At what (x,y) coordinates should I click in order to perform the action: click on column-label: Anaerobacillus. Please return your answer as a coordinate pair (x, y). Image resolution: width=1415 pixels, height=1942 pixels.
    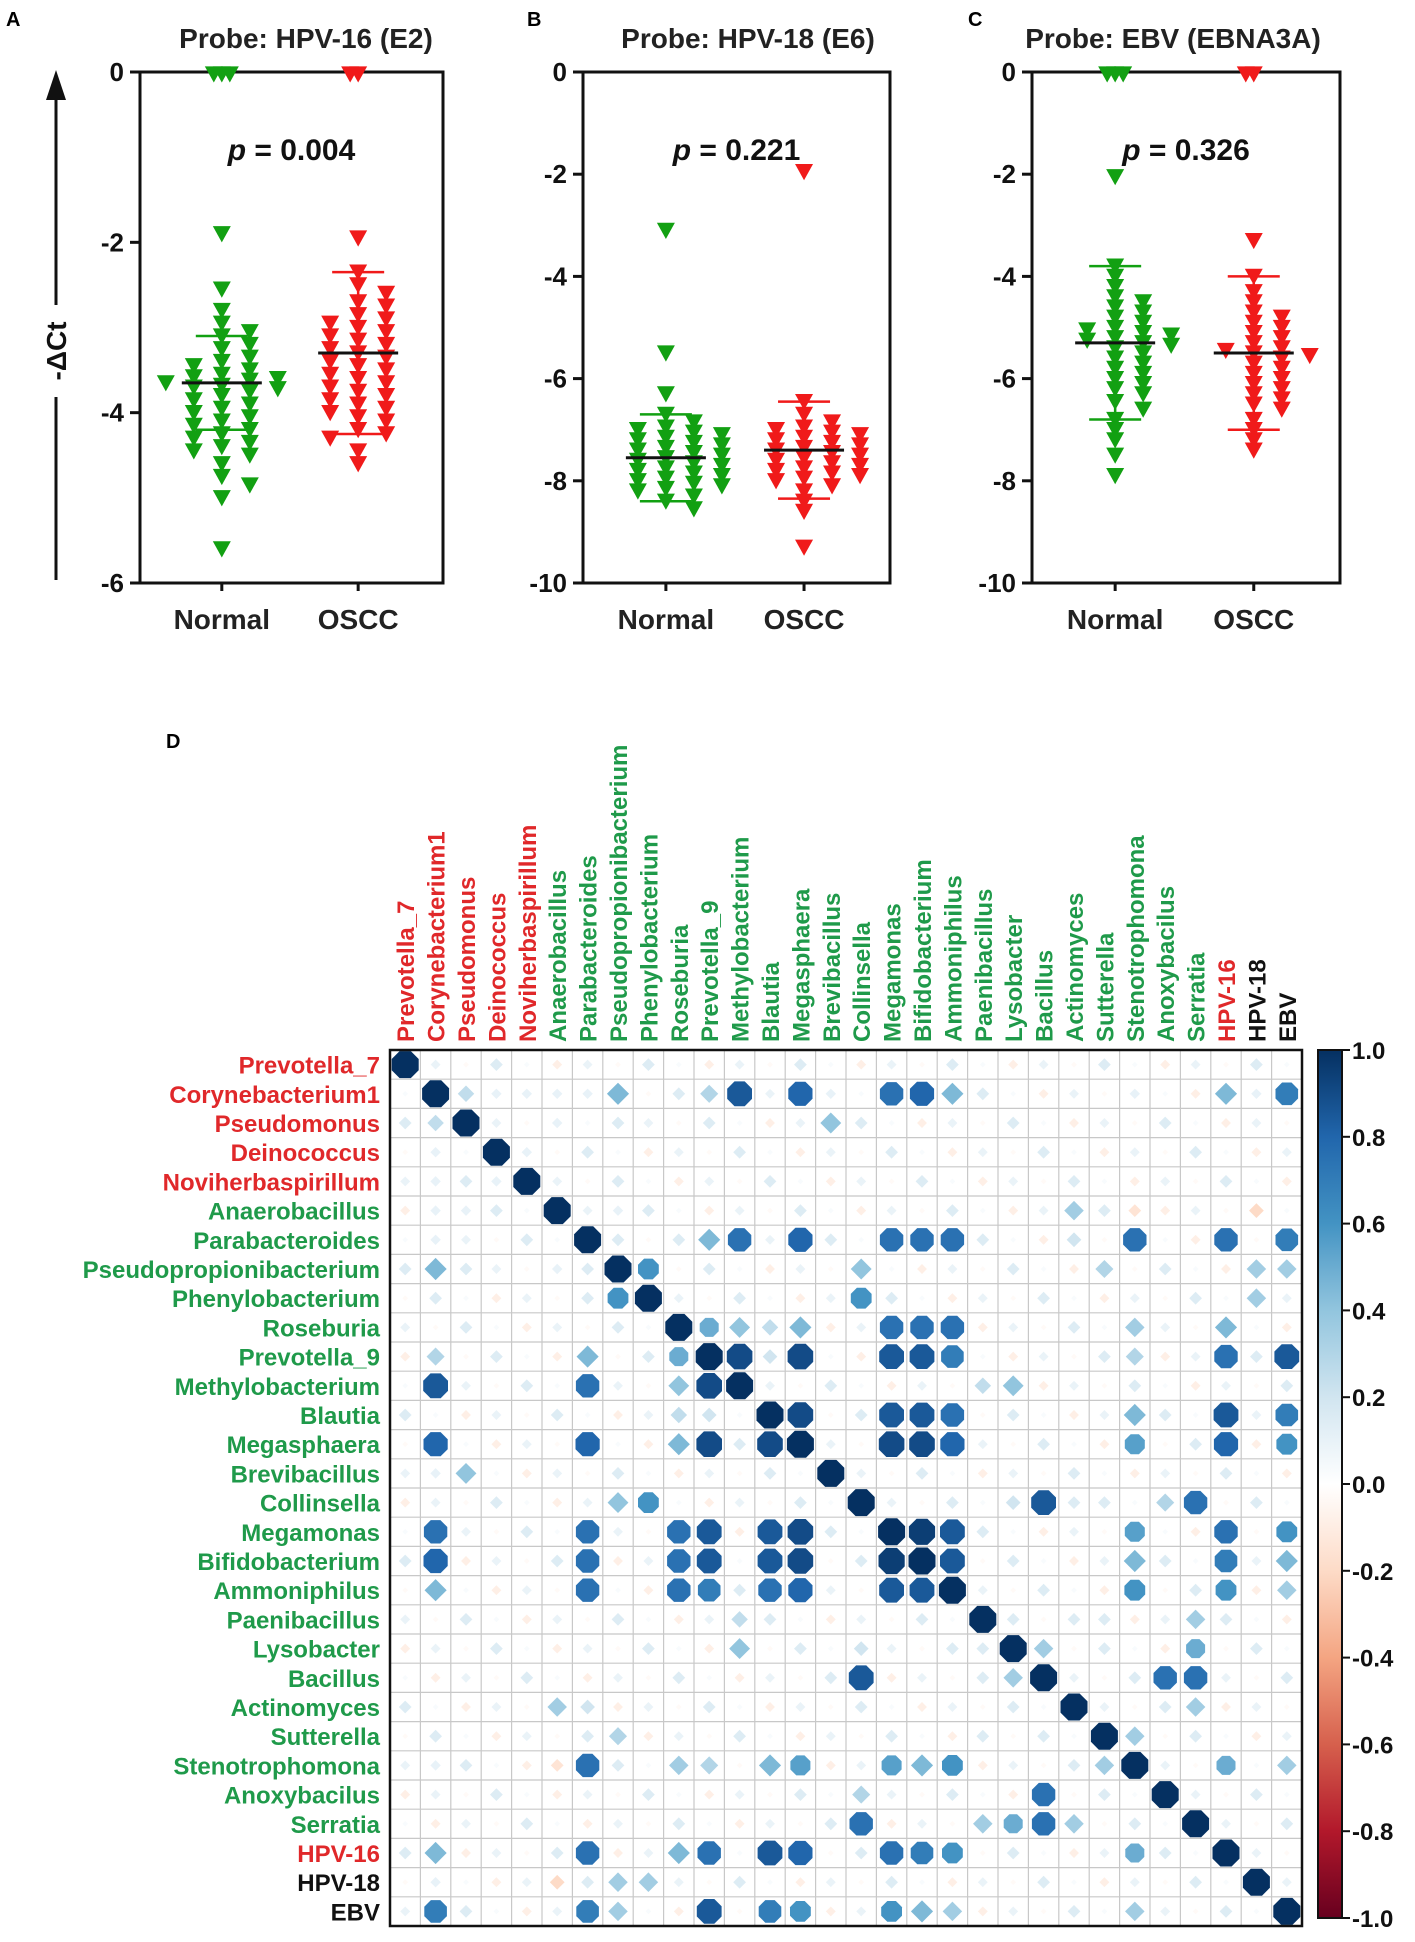
    Looking at the image, I should click on (558, 956).